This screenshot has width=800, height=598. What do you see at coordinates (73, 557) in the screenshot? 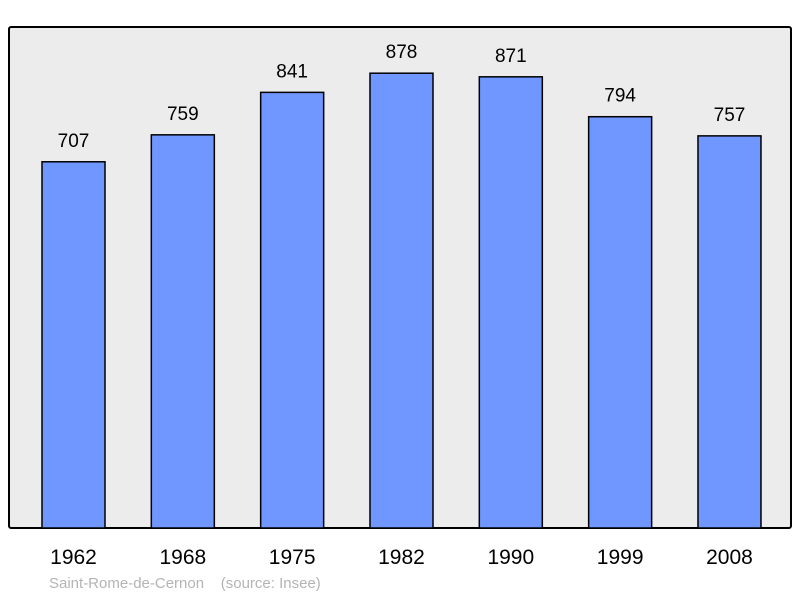
I see `x-tick-label-1962: 1962` at bounding box center [73, 557].